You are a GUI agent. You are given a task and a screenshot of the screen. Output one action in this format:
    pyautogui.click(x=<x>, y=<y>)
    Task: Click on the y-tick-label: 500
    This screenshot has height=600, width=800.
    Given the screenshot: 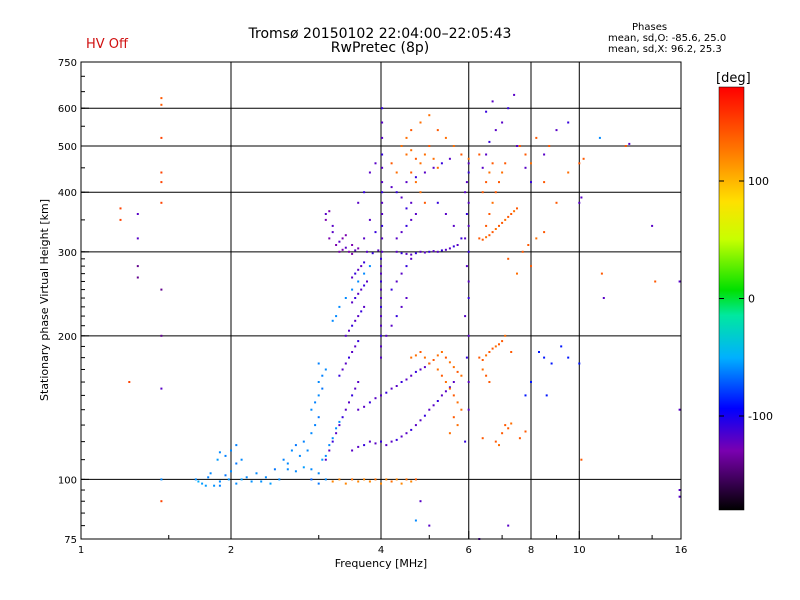 What is the action you would take?
    pyautogui.click(x=67, y=147)
    